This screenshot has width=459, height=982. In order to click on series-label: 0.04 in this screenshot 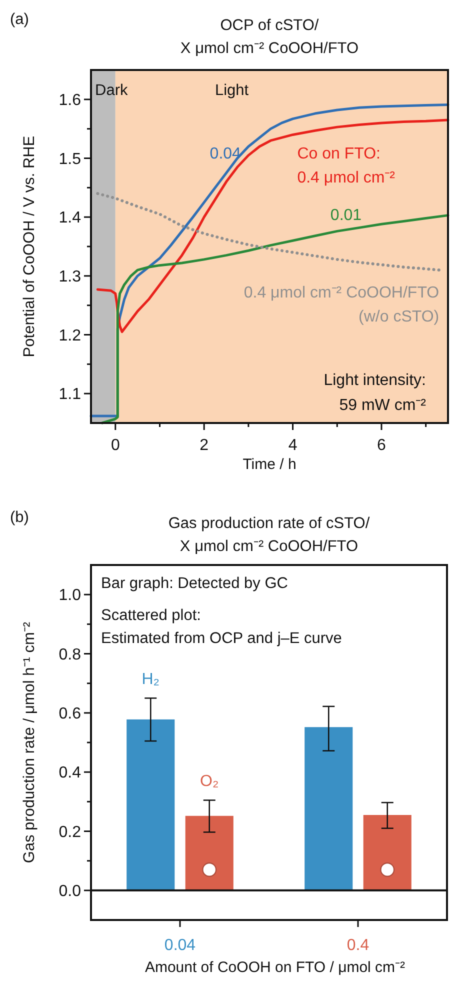, I will do `click(226, 153)`.